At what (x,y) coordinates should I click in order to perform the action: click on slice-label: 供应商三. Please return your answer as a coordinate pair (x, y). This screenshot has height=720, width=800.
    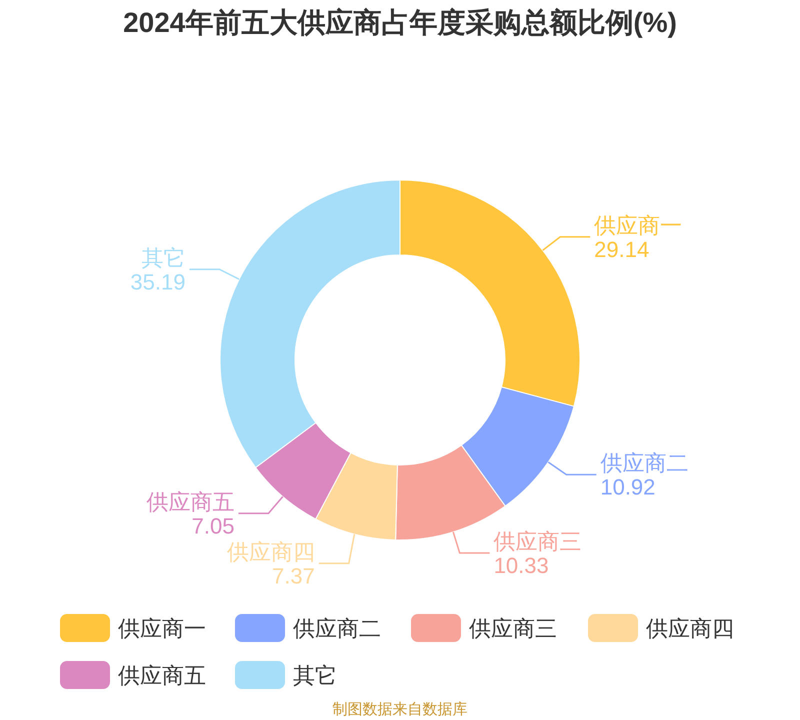
    Looking at the image, I should click on (538, 541).